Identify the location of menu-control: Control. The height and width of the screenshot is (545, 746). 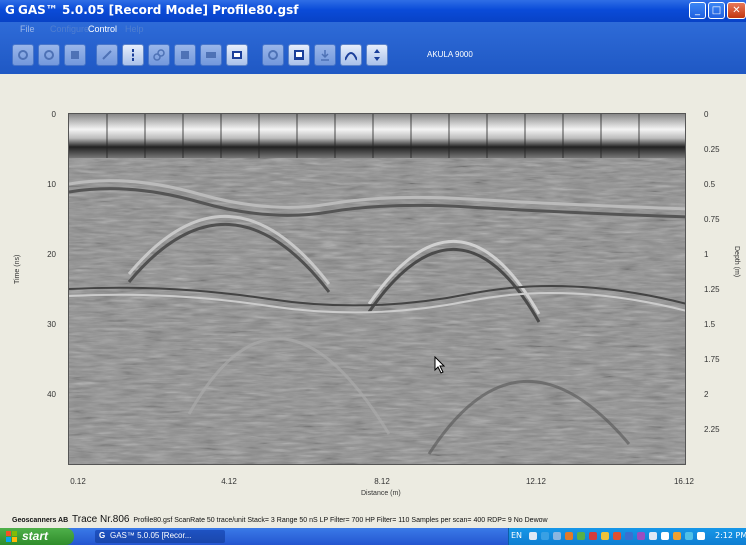
(103, 29).